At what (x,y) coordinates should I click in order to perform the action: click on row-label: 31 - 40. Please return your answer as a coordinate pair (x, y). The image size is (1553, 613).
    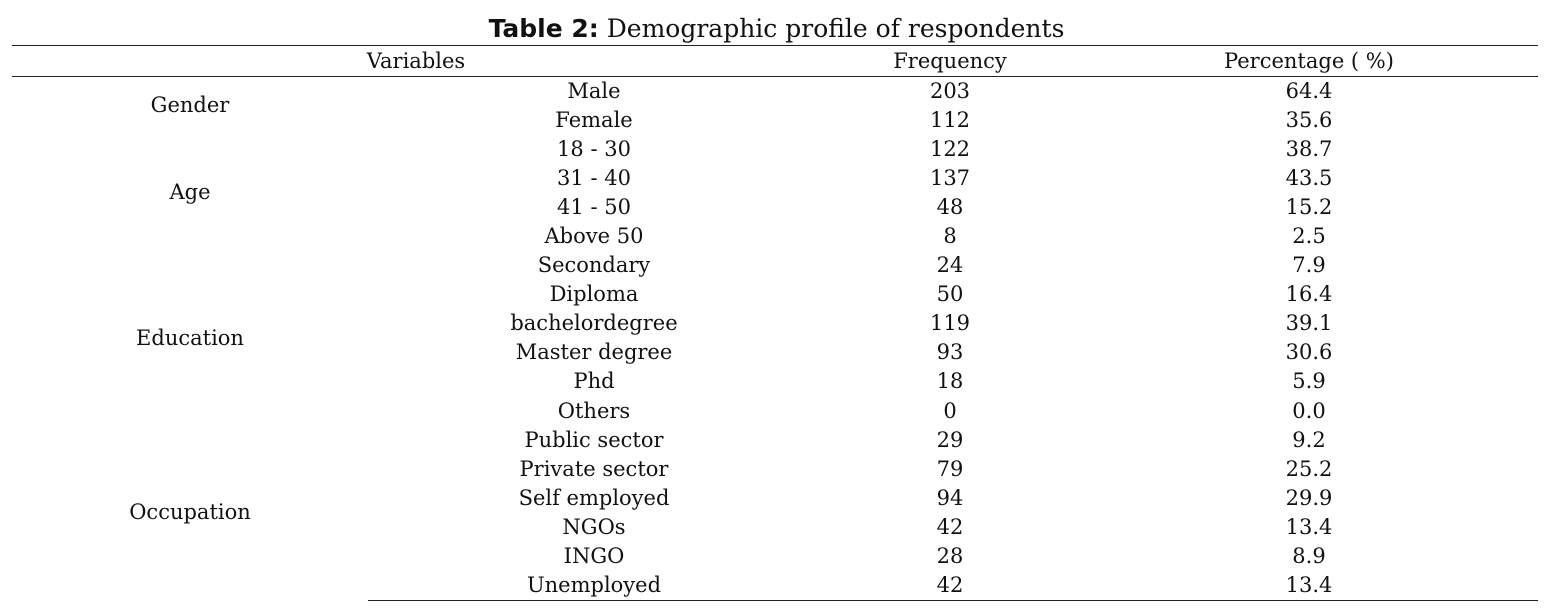
    Looking at the image, I should click on (594, 177).